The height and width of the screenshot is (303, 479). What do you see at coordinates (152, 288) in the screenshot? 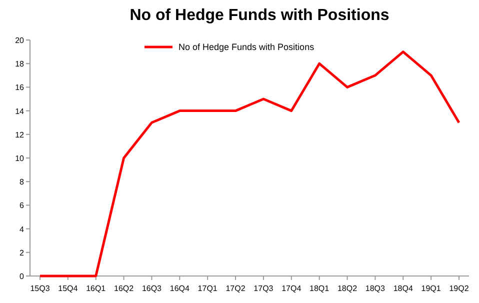
I see `x-tick-label: 16Q3` at bounding box center [152, 288].